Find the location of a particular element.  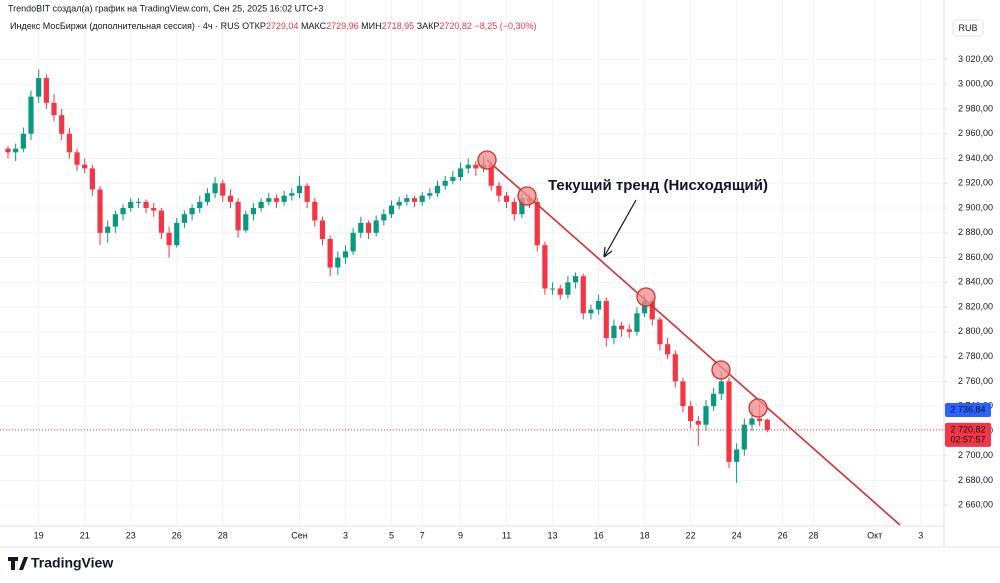

x-tick-label: 21 is located at coordinates (85, 535).